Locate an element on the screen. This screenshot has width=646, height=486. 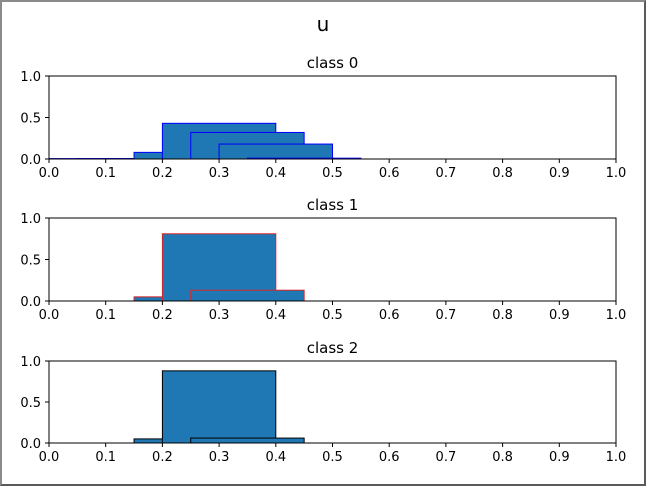
figure-title: u is located at coordinates (323, 24).